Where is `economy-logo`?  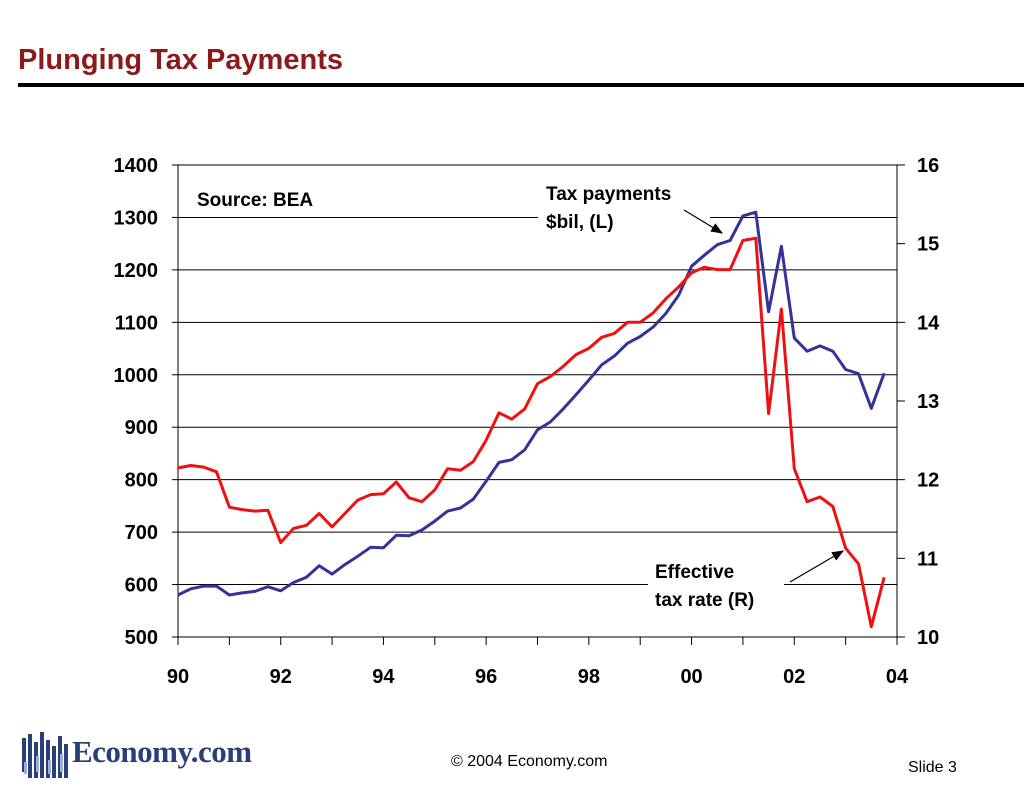
economy-logo is located at coordinates (45, 755).